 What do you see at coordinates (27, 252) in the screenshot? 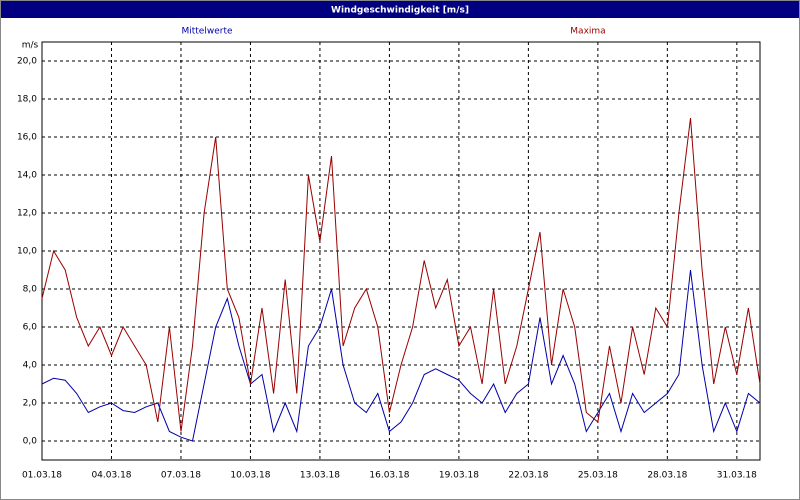
I see `y-tick-label: 10,0` at bounding box center [27, 252].